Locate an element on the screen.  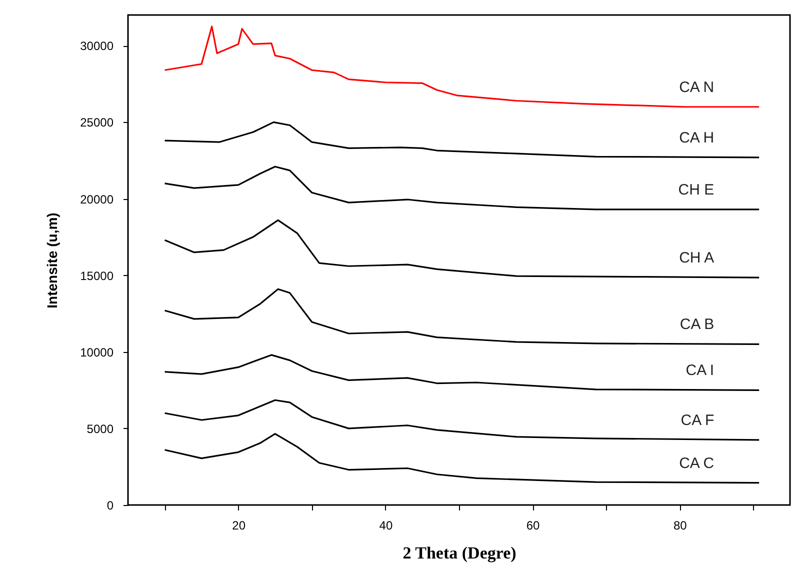
y-tick-label: 0 is located at coordinates (110, 505).